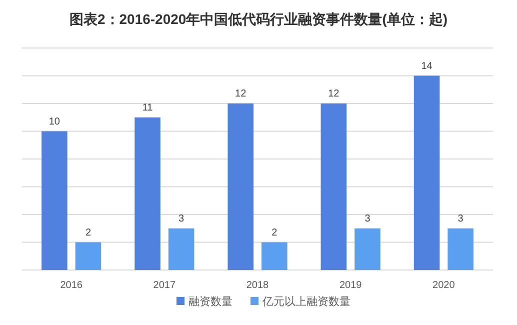 The width and height of the screenshot is (517, 325). What do you see at coordinates (258, 19) in the screenshot?
I see `chart-title: 图表2：2016-2020年中国低代码行业融资事件数量(单位：起)` at bounding box center [258, 19].